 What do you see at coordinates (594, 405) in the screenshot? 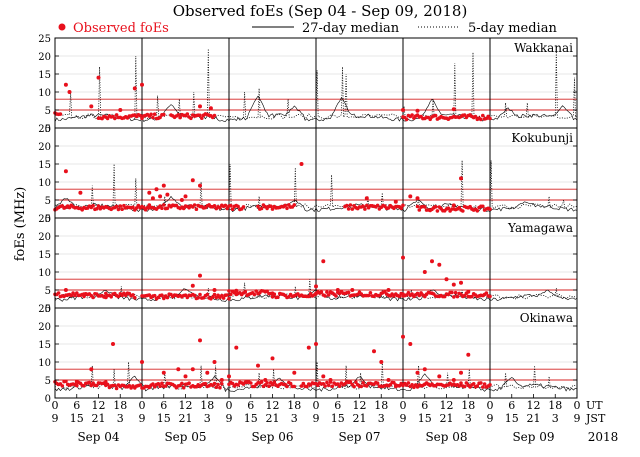
I see `ut-label: UT` at bounding box center [594, 405].